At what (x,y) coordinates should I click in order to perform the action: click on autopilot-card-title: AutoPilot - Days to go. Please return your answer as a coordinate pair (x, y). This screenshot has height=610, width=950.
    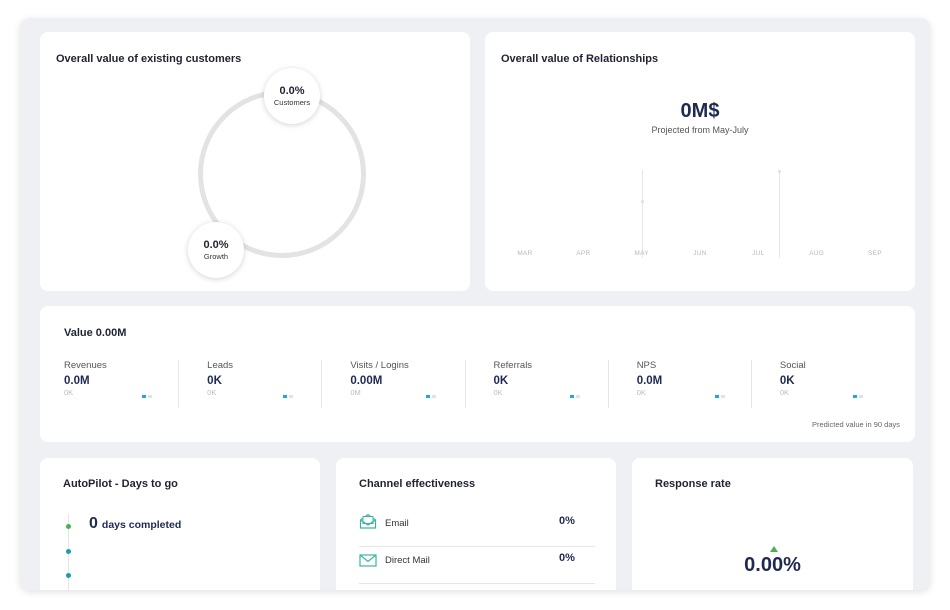
    Looking at the image, I should click on (120, 484).